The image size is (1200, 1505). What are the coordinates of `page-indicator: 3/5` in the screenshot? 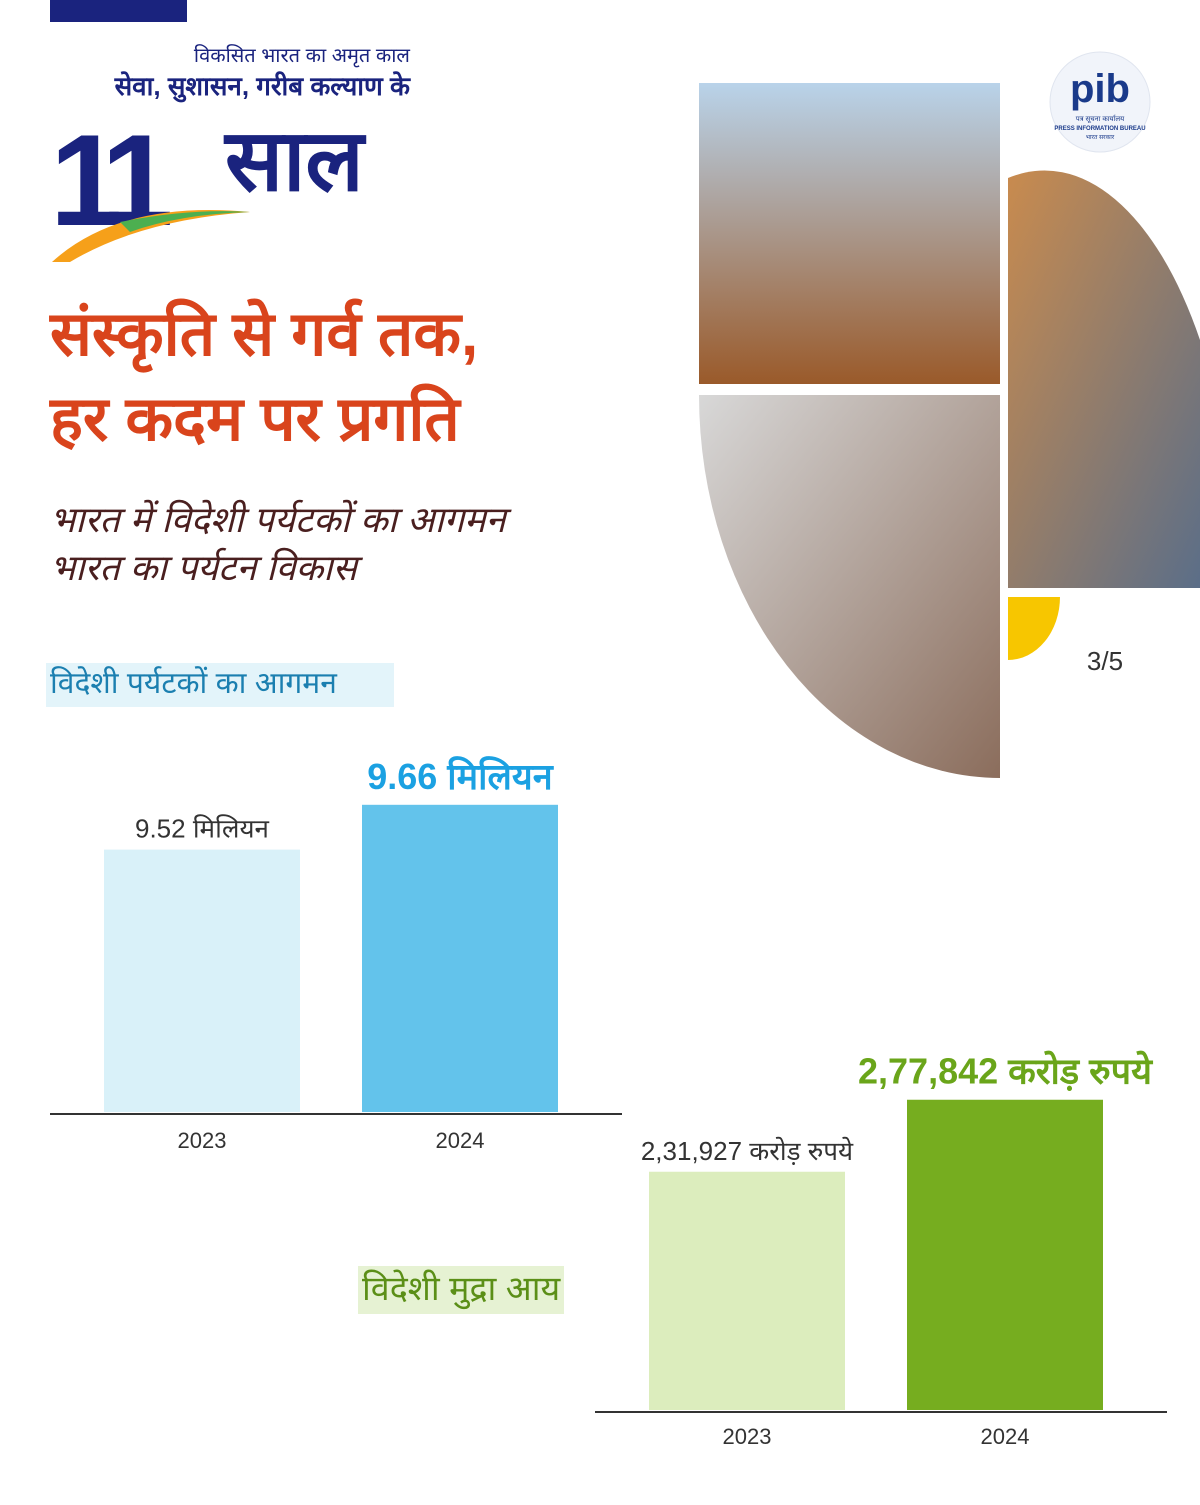 It's located at (1105, 661).